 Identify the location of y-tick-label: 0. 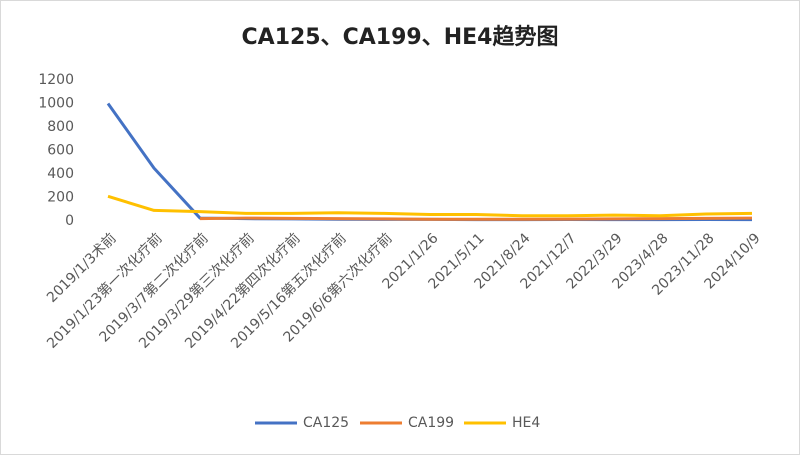
(69, 221).